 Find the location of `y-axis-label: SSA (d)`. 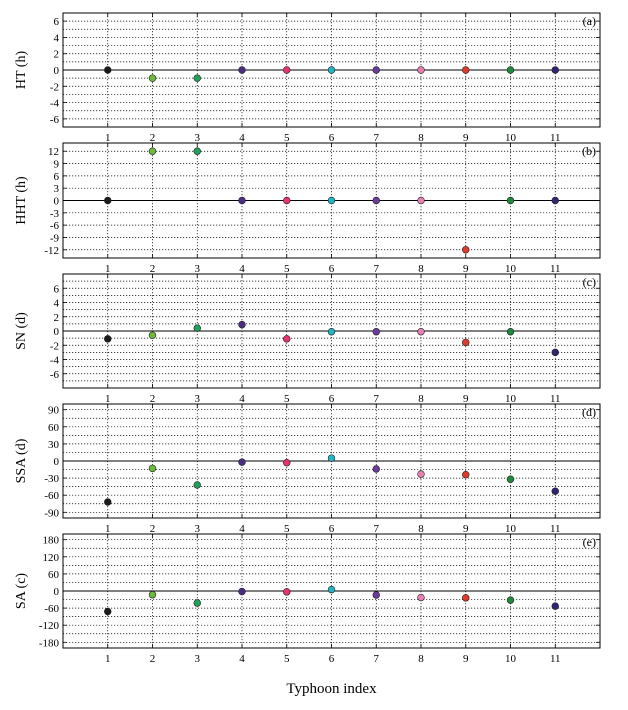

y-axis-label: SSA (d) is located at coordinates (21, 460).